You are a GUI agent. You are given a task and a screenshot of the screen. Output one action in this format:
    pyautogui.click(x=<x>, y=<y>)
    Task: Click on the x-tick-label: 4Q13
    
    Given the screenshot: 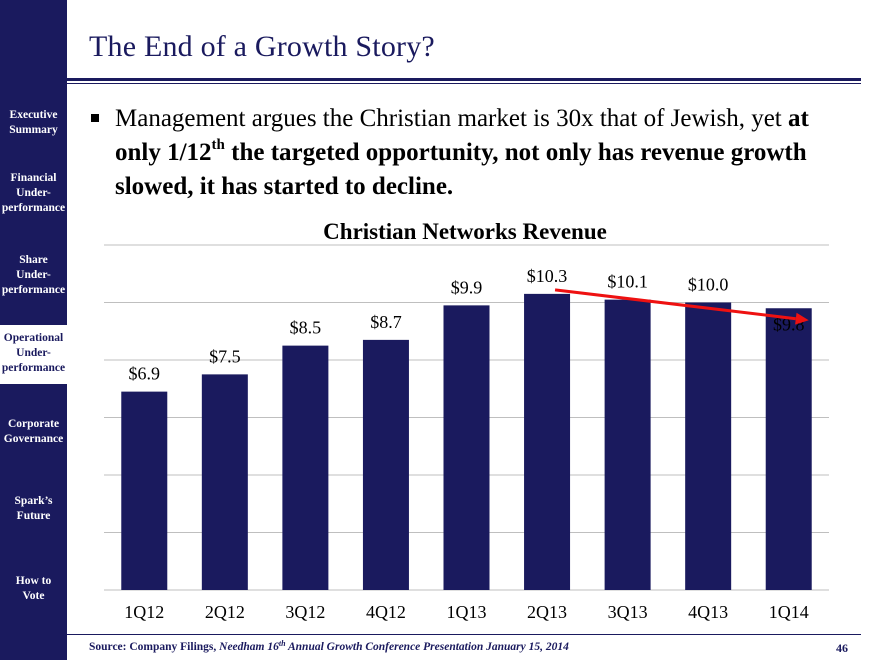 What is the action you would take?
    pyautogui.click(x=708, y=612)
    